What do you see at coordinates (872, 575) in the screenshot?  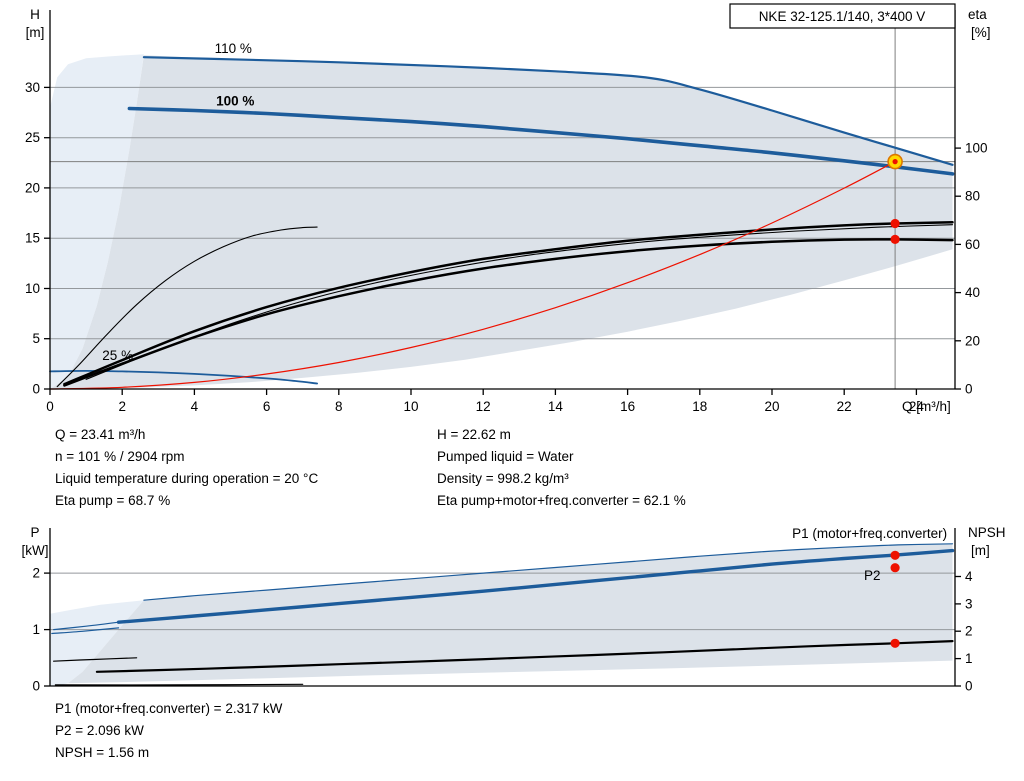 I see `curve-label: P2` at bounding box center [872, 575].